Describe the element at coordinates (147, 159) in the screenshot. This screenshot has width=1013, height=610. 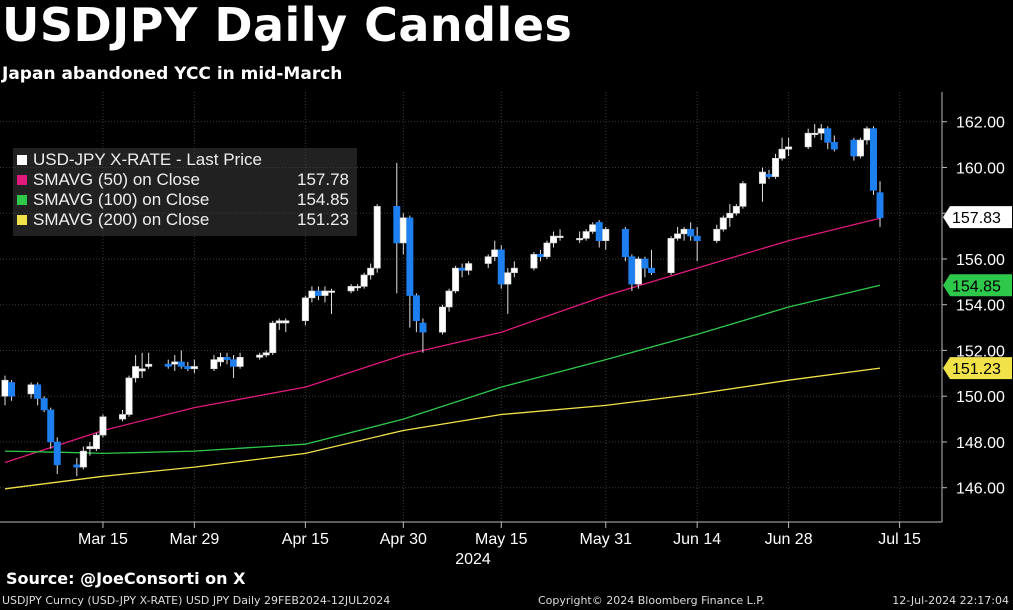
I see `legend-title: USD-JPY X-RATE - Last Price` at that location.